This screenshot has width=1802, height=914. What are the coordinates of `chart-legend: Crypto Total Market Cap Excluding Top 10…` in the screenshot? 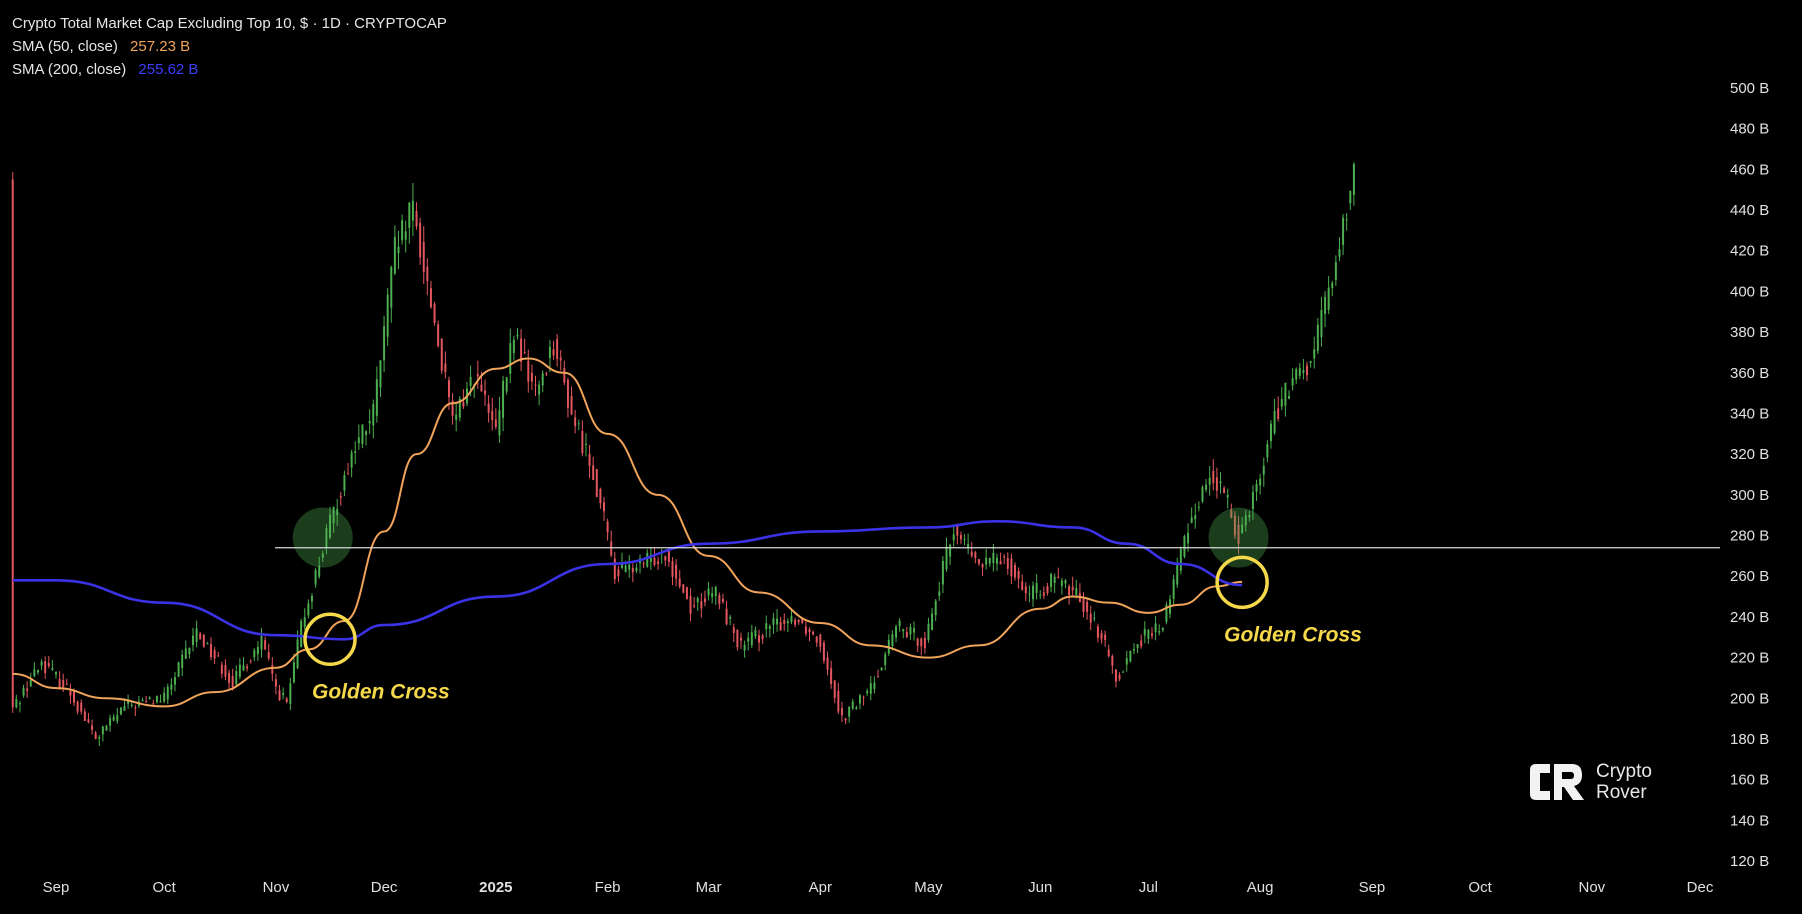 It's located at (229, 46).